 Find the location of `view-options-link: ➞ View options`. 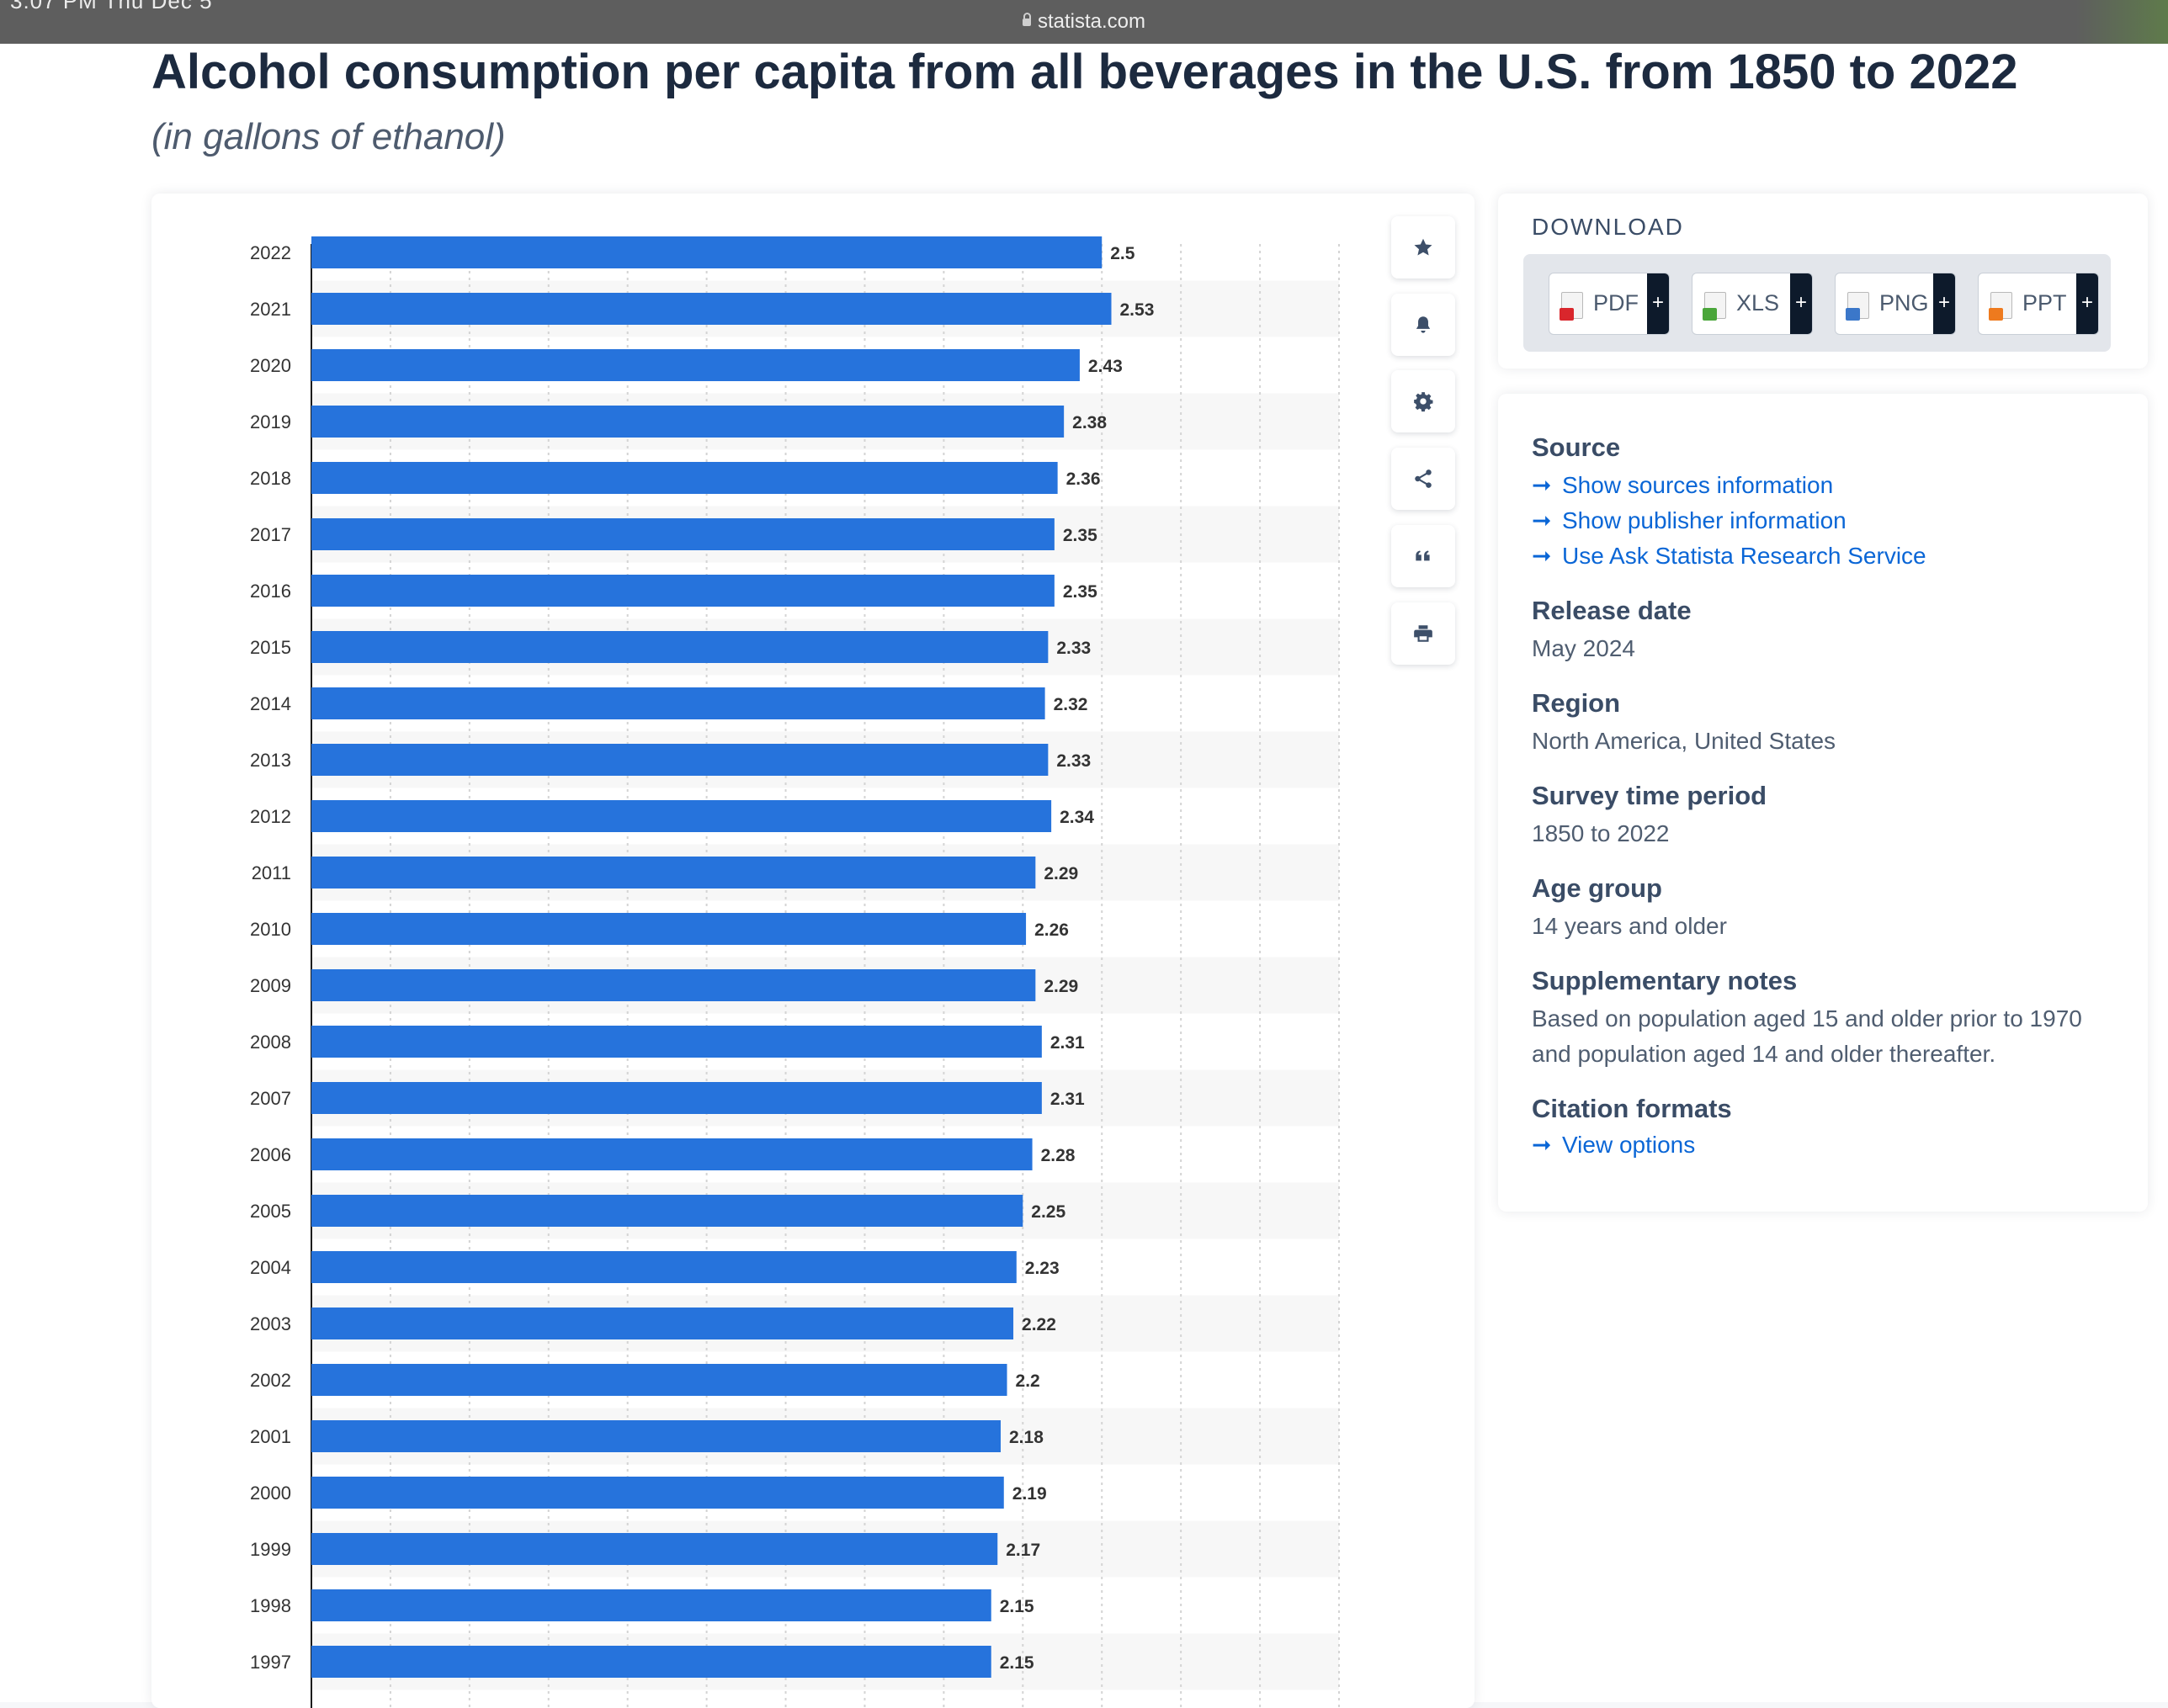

view-options-link: ➞ View options is located at coordinates (1613, 1145).